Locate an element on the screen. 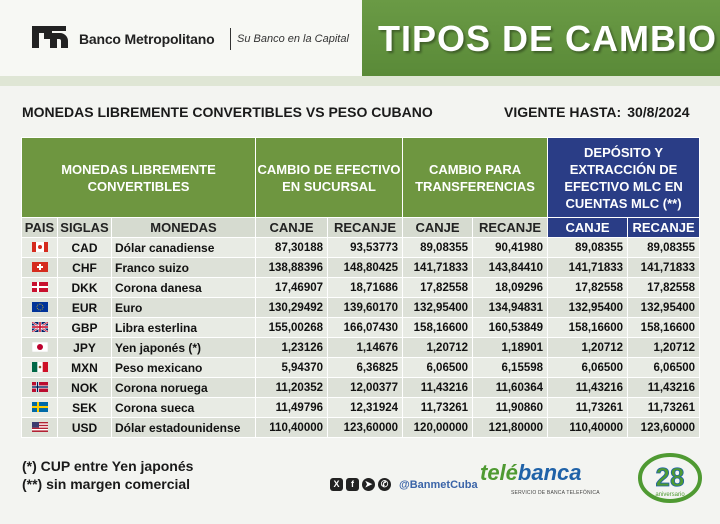 This screenshot has height=524, width=720. currency-code: CHF is located at coordinates (84, 267).